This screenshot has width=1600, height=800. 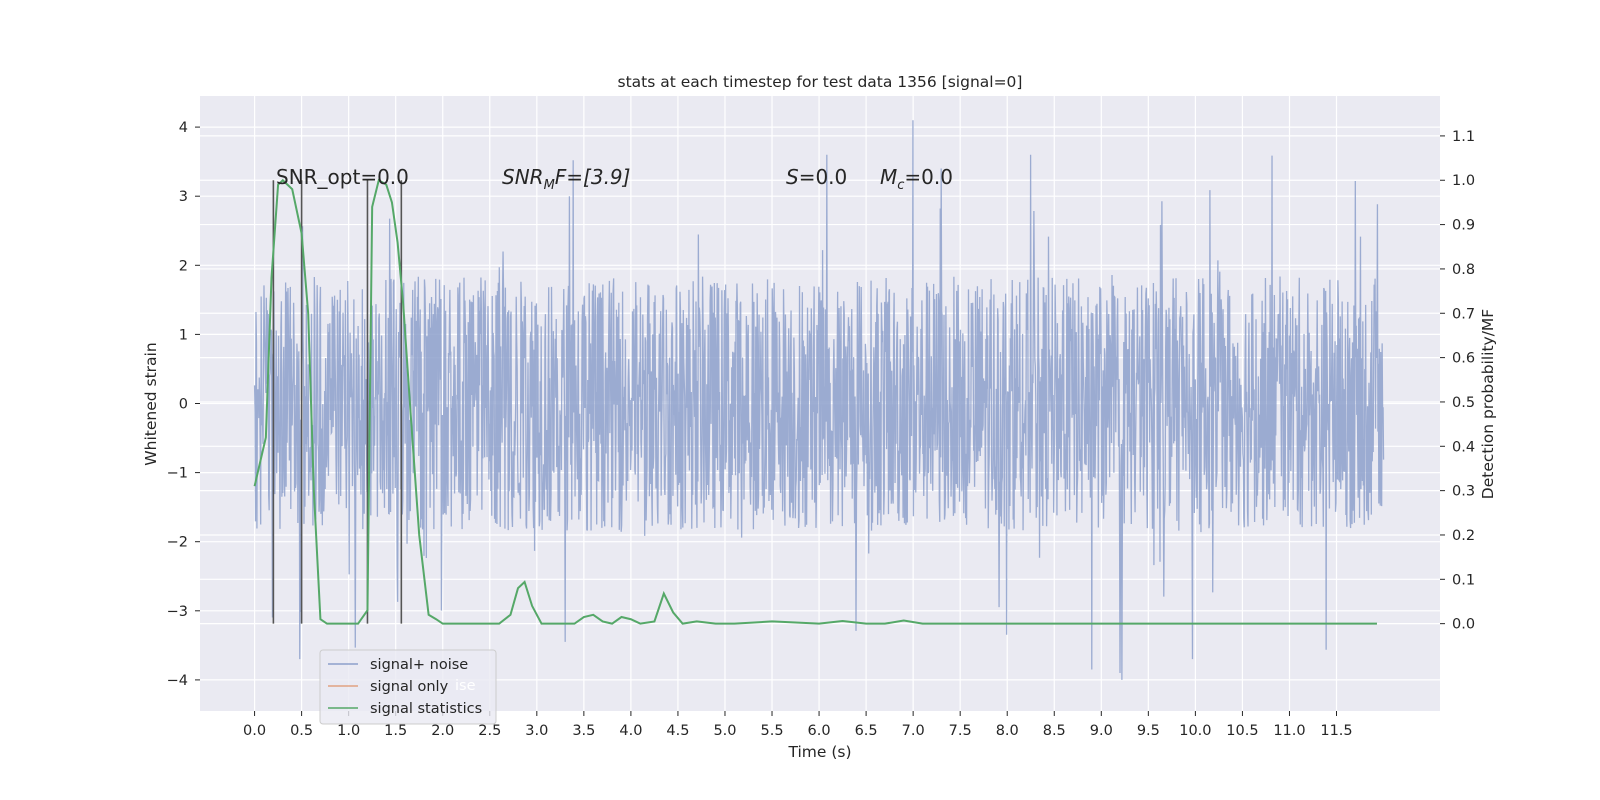 I want to click on annotation-mc: Mc=0.0, so click(x=916, y=179).